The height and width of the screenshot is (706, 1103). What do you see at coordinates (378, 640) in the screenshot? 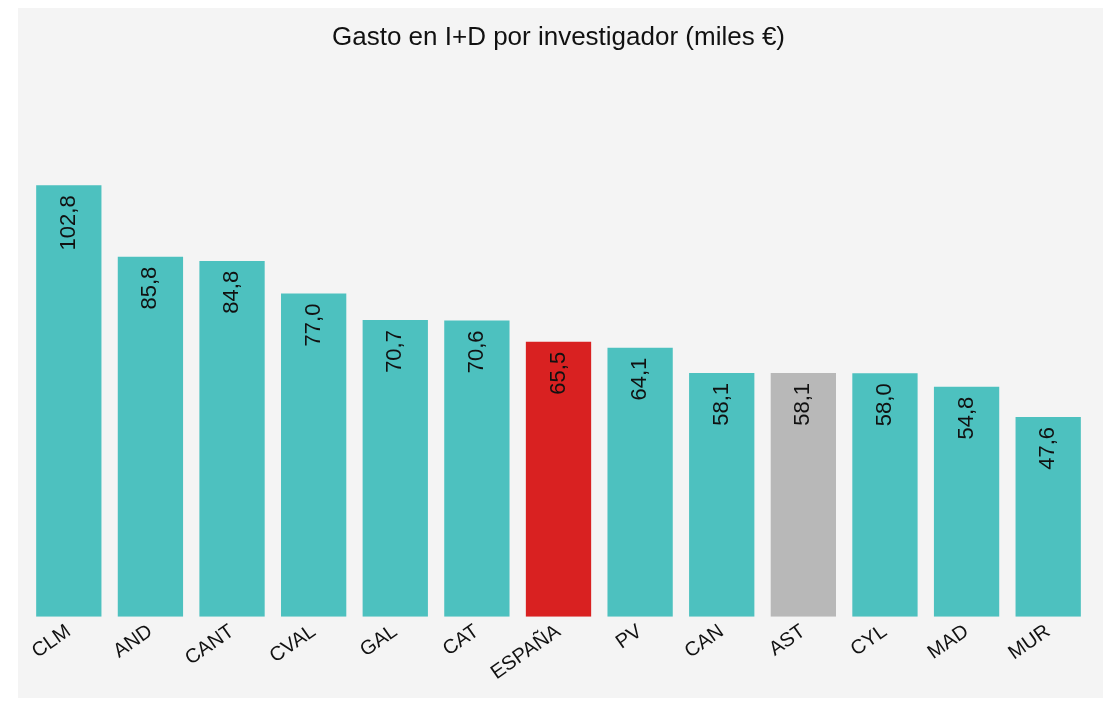
I see `x-tick-label: GAL` at bounding box center [378, 640].